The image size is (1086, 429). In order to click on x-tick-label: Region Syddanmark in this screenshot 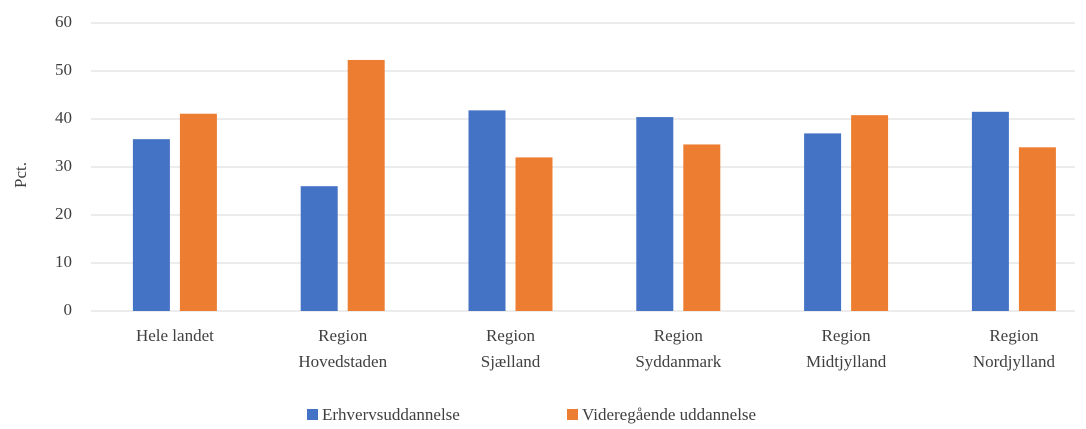, I will do `click(678, 348)`.